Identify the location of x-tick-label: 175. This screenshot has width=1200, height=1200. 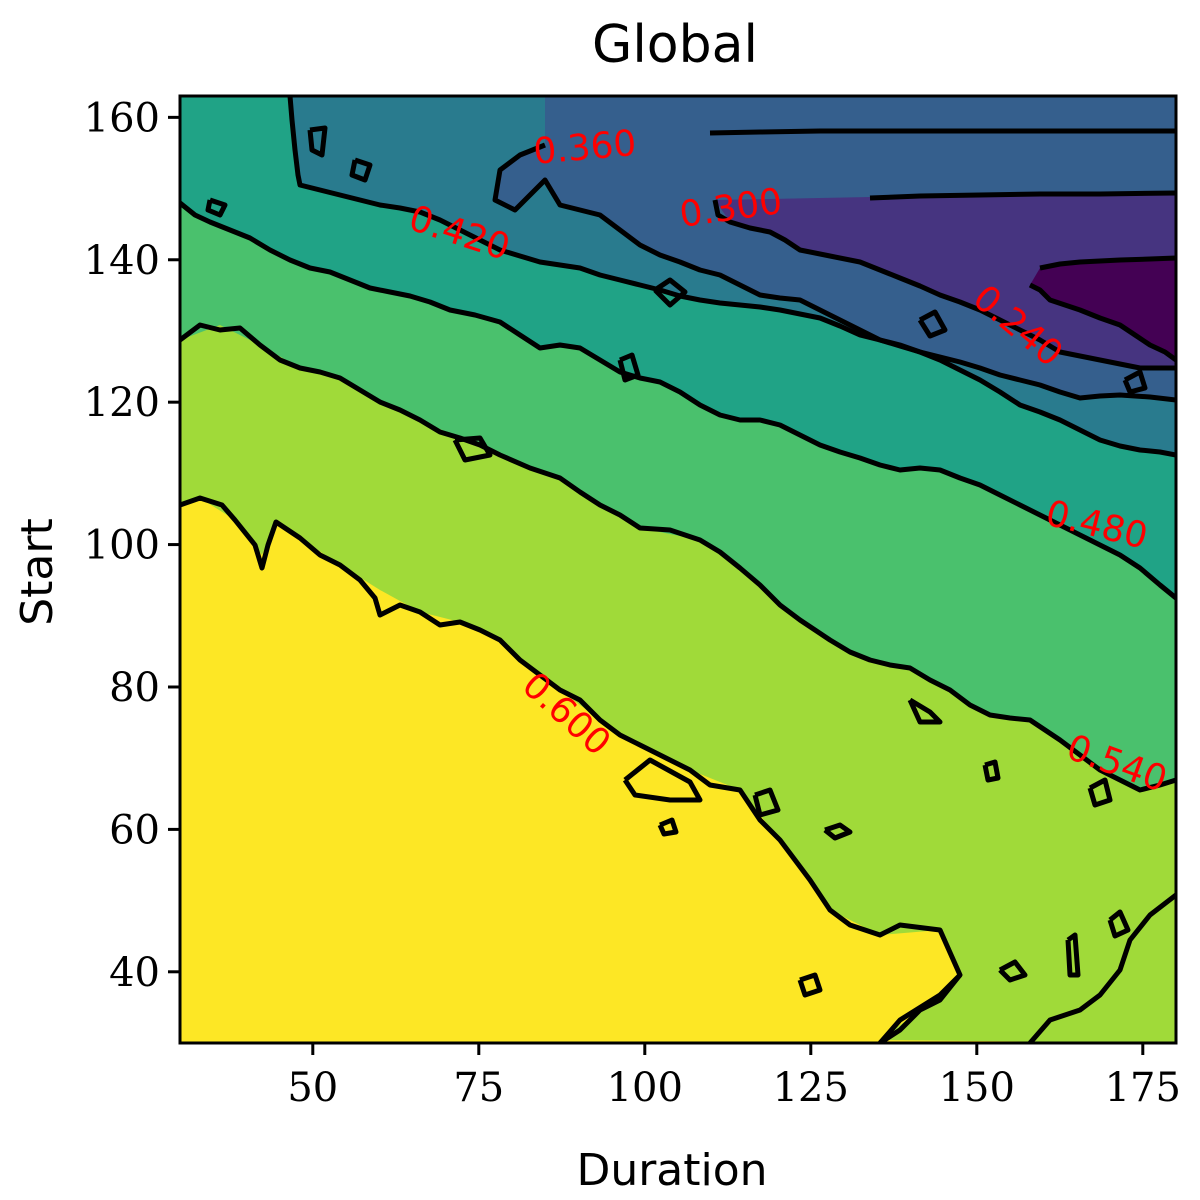
(1143, 1088).